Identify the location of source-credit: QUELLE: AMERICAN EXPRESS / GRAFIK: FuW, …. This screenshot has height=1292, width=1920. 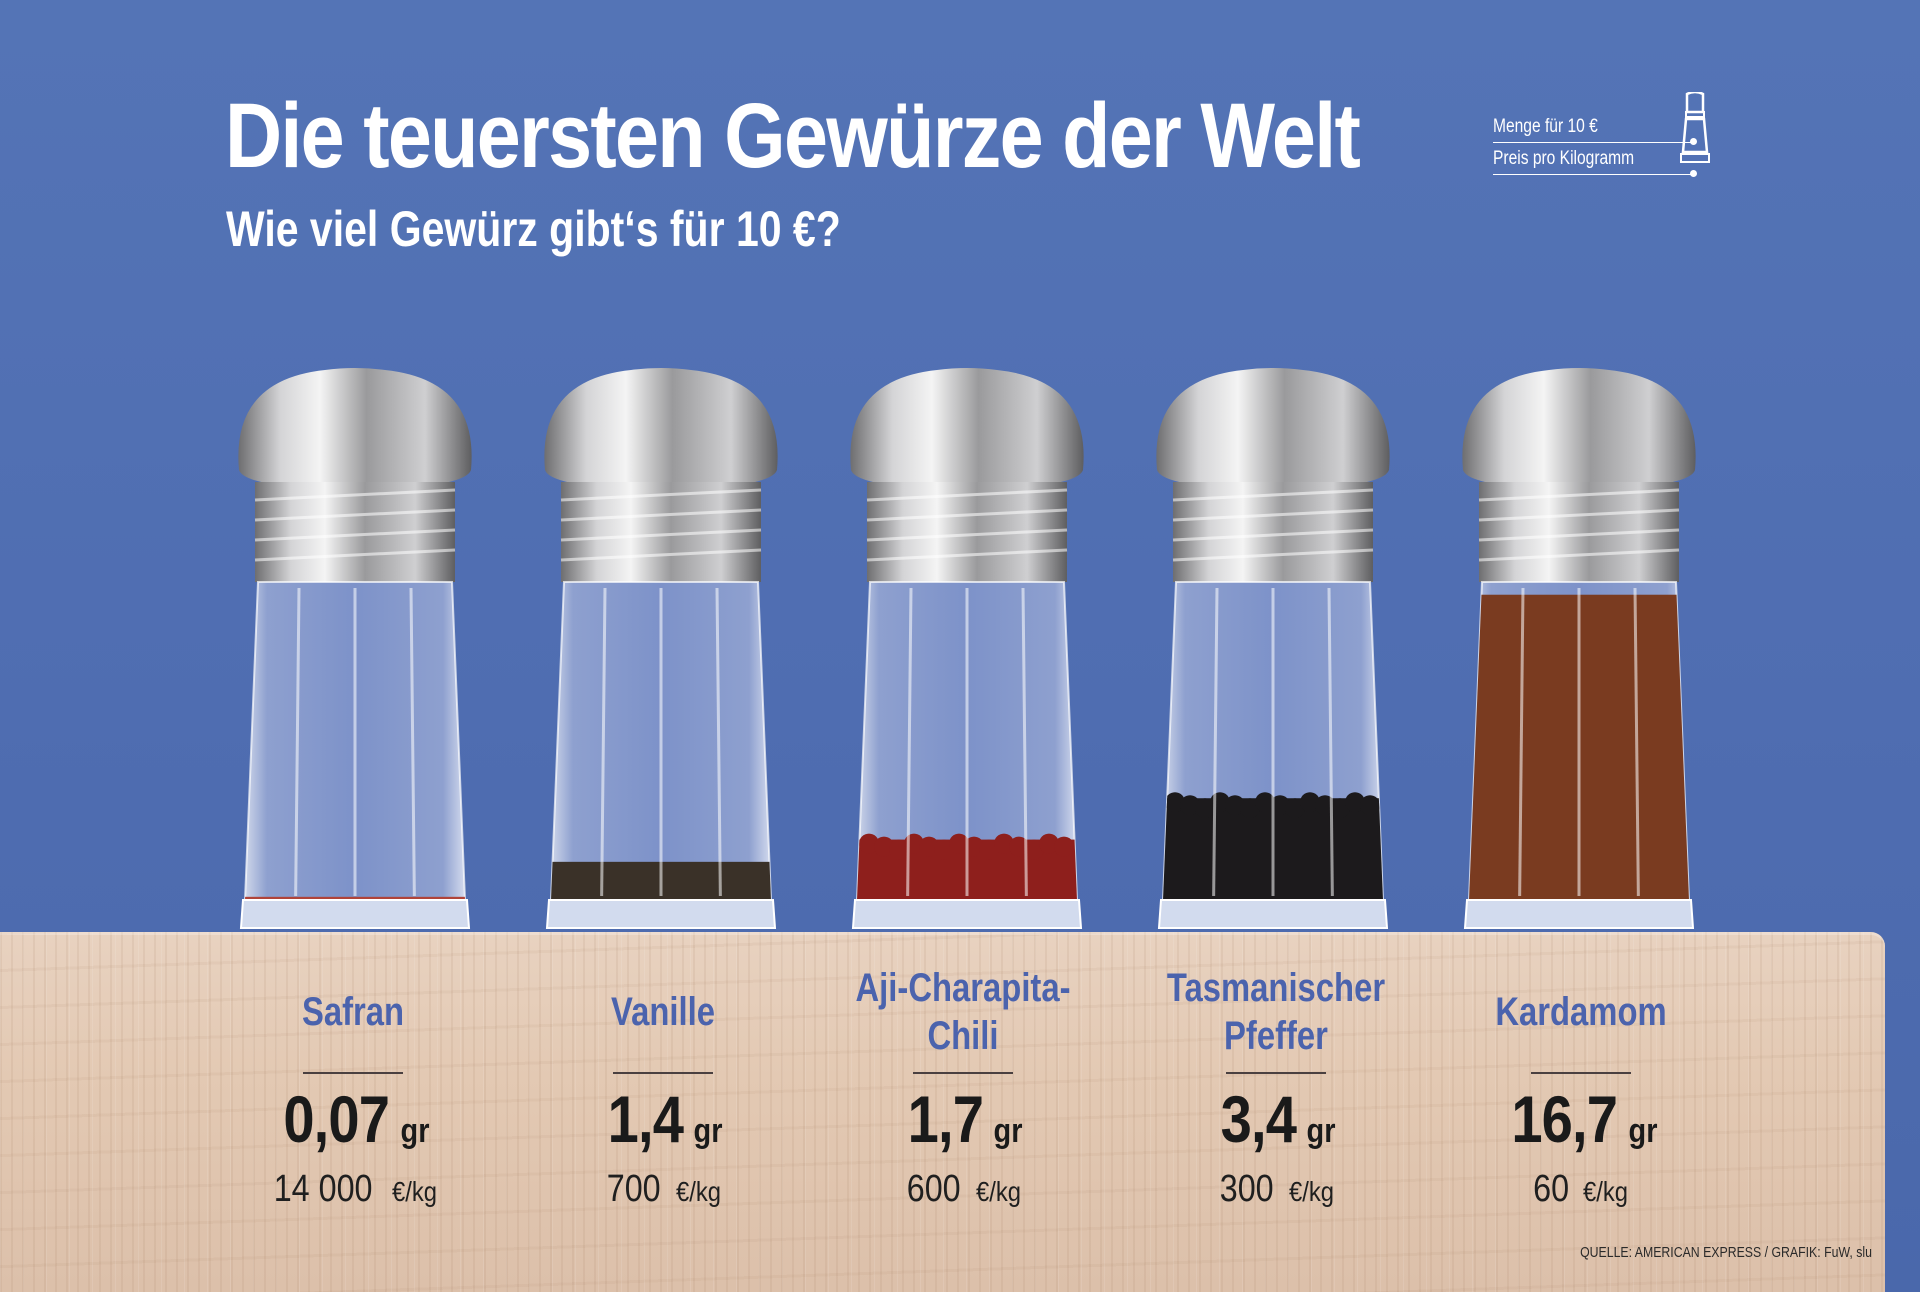
(1726, 1252).